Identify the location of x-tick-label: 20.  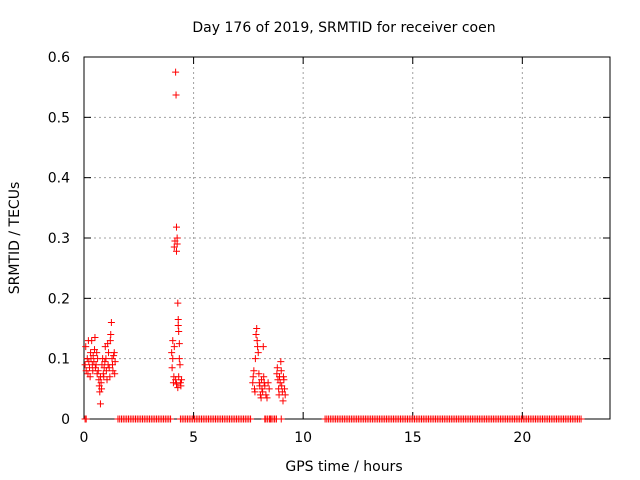
(522, 438).